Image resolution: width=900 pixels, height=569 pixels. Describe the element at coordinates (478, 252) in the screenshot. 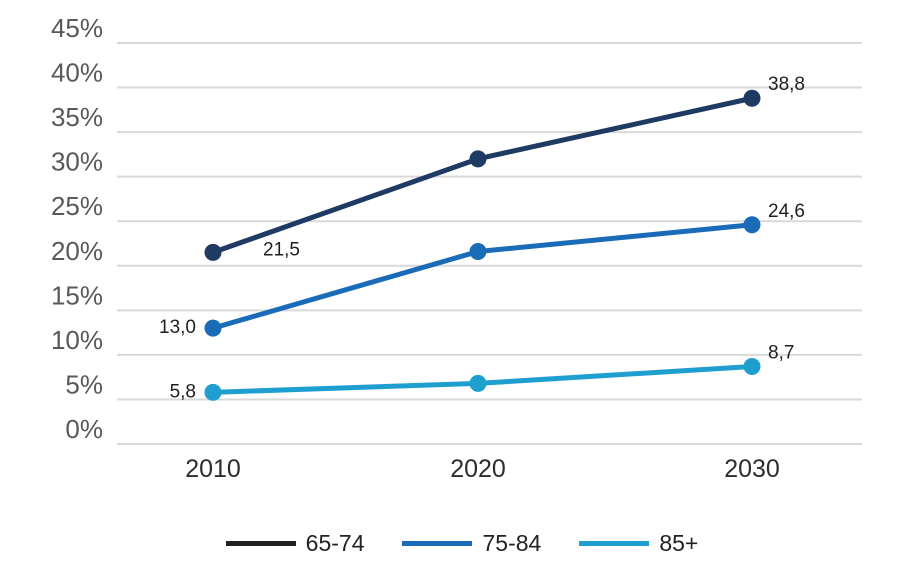

I see `data-point-75-84-2020` at that location.